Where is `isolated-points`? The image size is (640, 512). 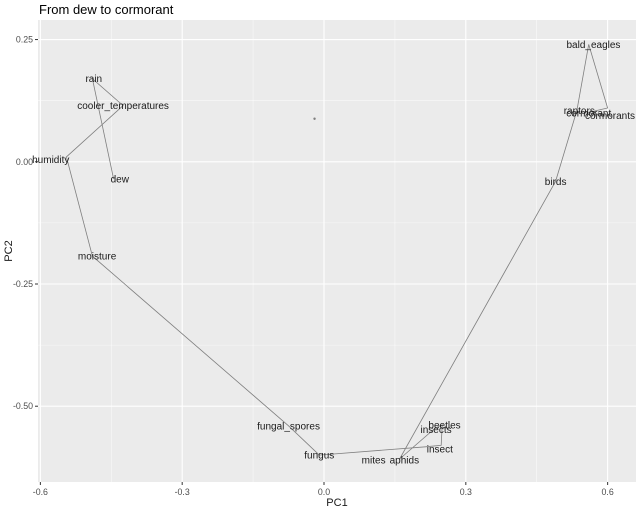 isolated-points is located at coordinates (314, 118).